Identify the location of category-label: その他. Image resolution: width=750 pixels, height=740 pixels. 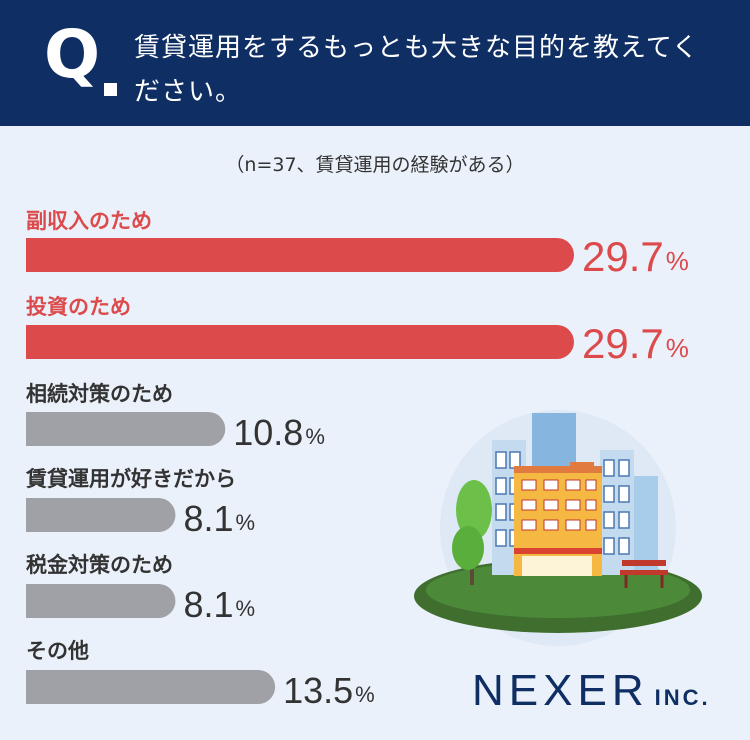
(57, 651).